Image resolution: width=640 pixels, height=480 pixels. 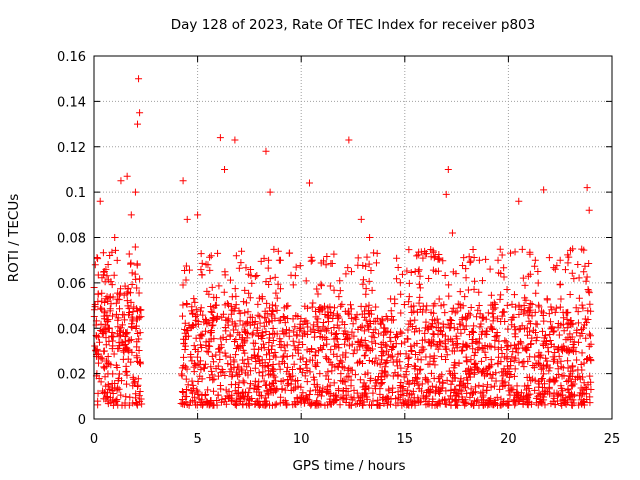 I want to click on x-tick-label: 5, so click(x=197, y=439).